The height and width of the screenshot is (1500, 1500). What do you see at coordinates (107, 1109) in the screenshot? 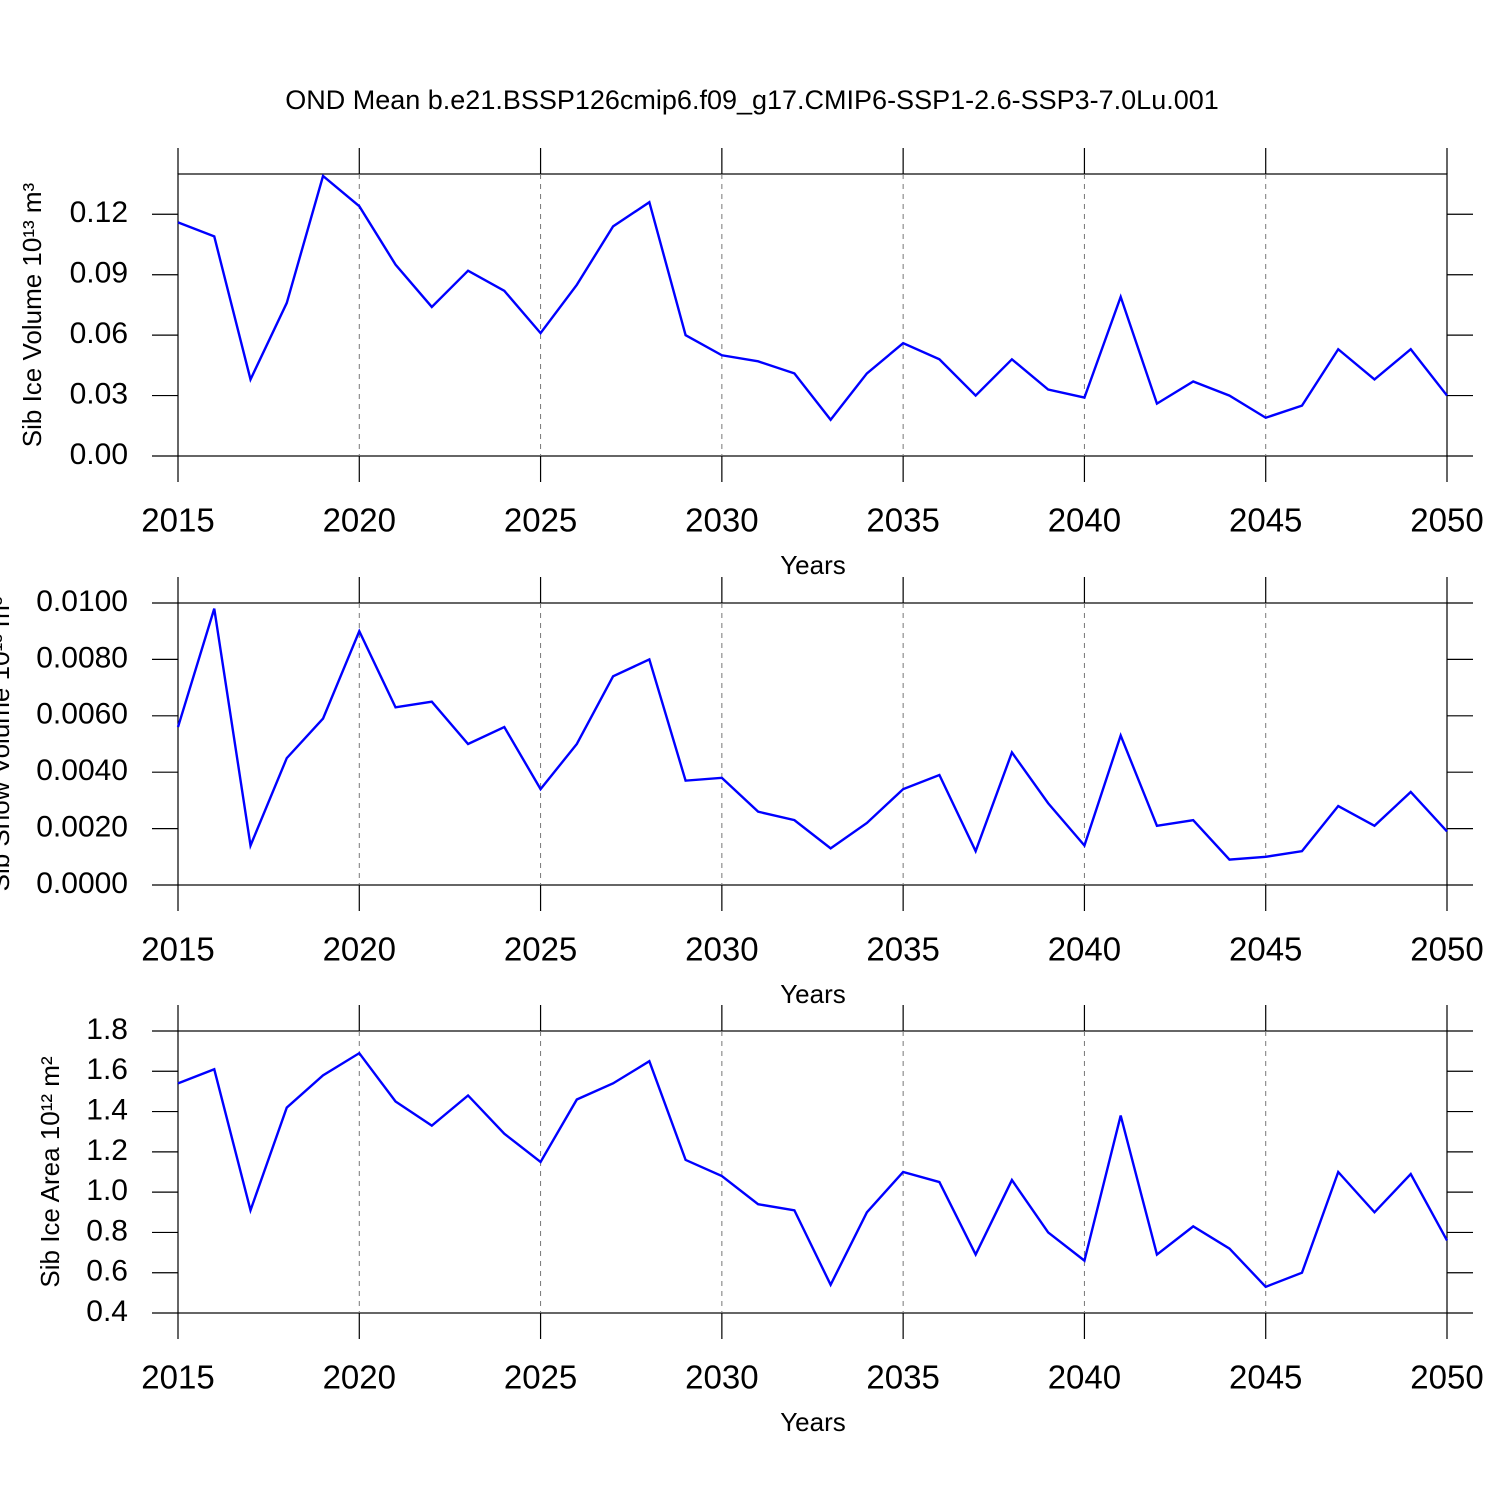
I see `y-tick-label: 1.4` at bounding box center [107, 1109].